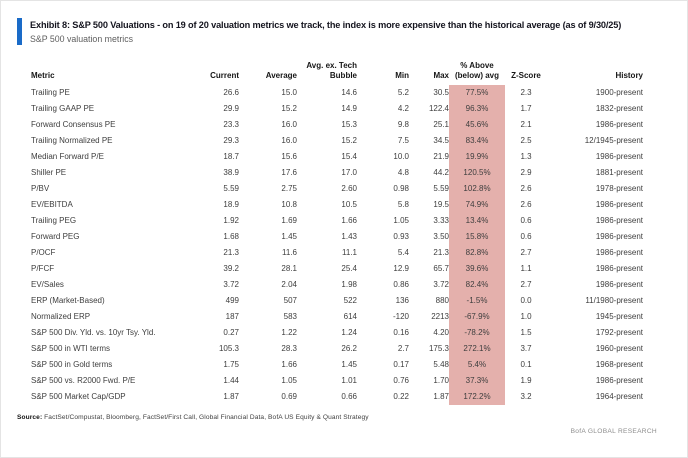 The image size is (688, 458). Describe the element at coordinates (93, 332) in the screenshot. I see `cell-metric: S&P 500 Div. Yld. vs. 10yr Tsy. Yld.` at that location.